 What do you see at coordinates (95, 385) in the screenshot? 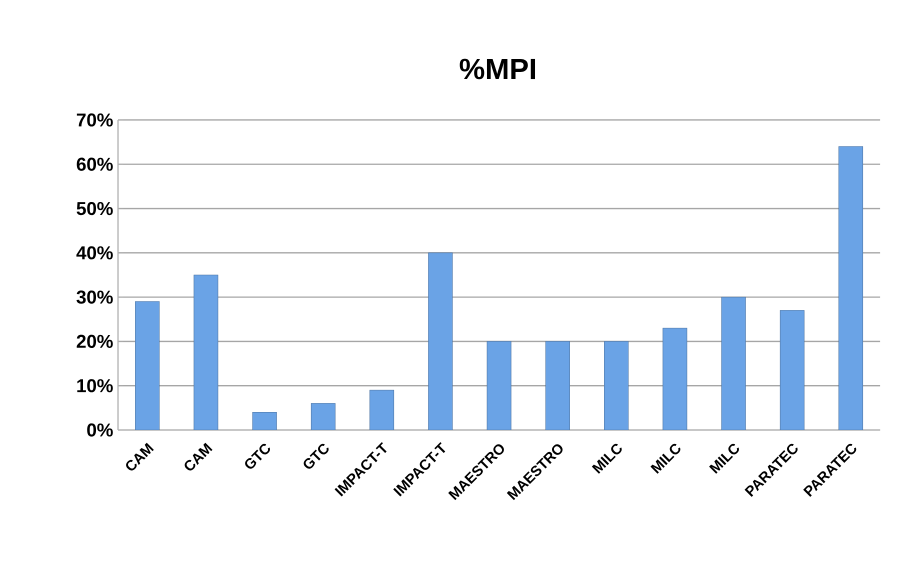
I see `y-tick-label: 10%` at bounding box center [95, 385].